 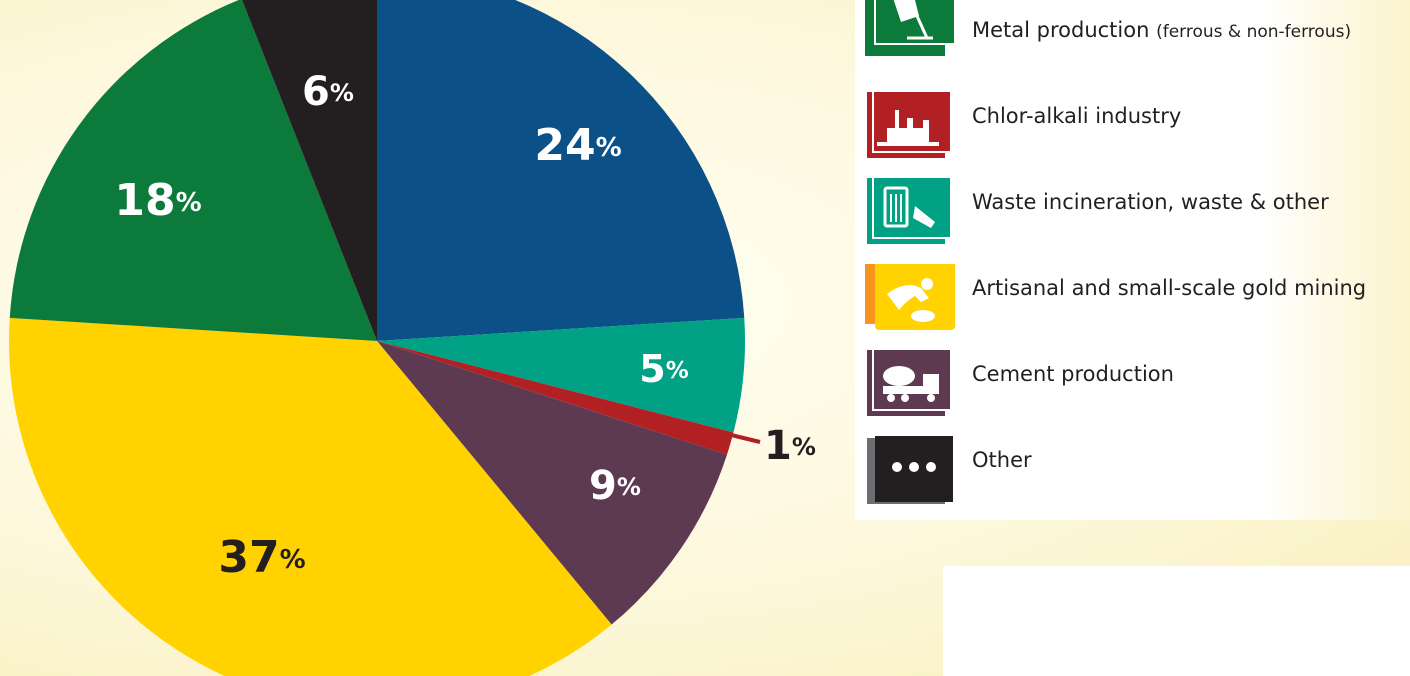 What do you see at coordinates (328, 92) in the screenshot?
I see `pie-data-label: 6%` at bounding box center [328, 92].